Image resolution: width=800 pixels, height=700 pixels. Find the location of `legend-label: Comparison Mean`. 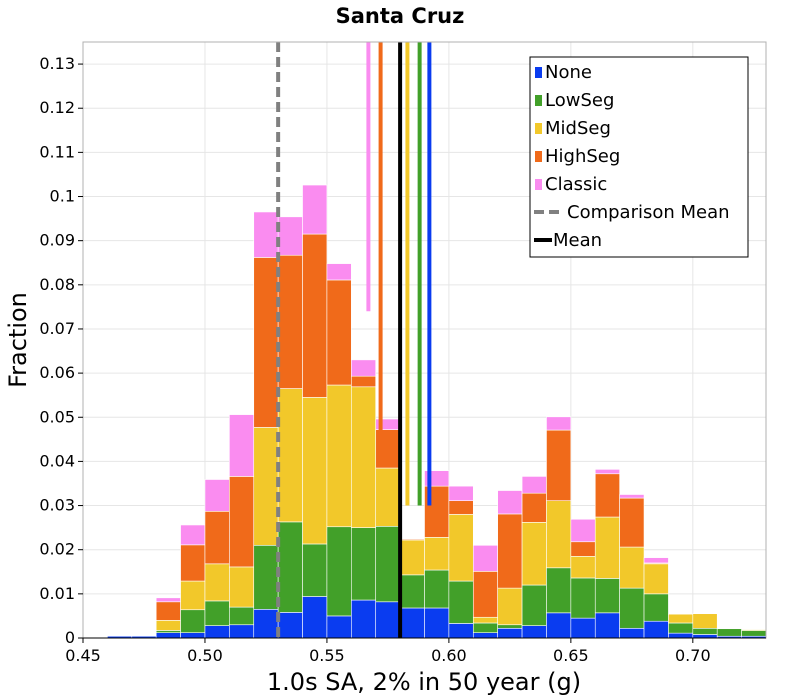

legend-label: Comparison Mean is located at coordinates (648, 212).